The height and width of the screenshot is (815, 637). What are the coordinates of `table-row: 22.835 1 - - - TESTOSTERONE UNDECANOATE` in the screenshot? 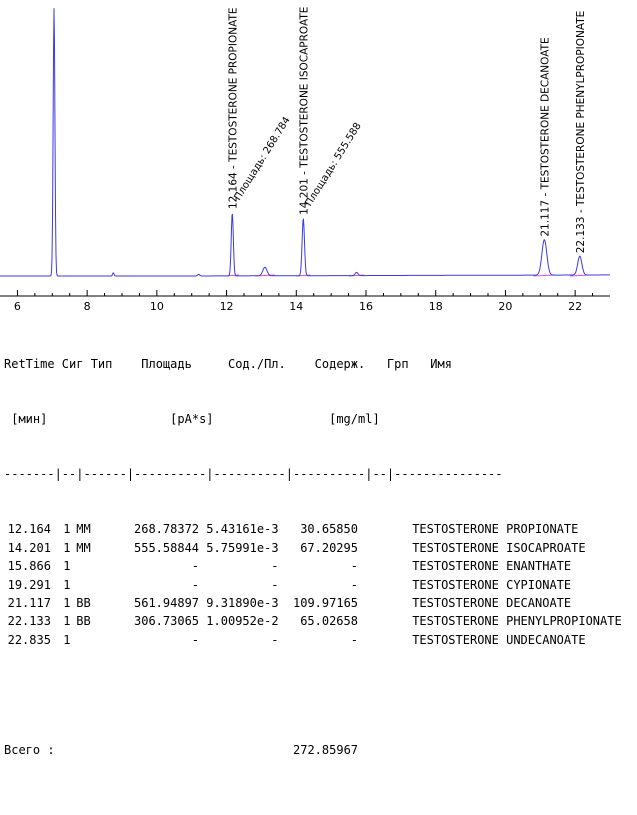 It's located at (320, 640).